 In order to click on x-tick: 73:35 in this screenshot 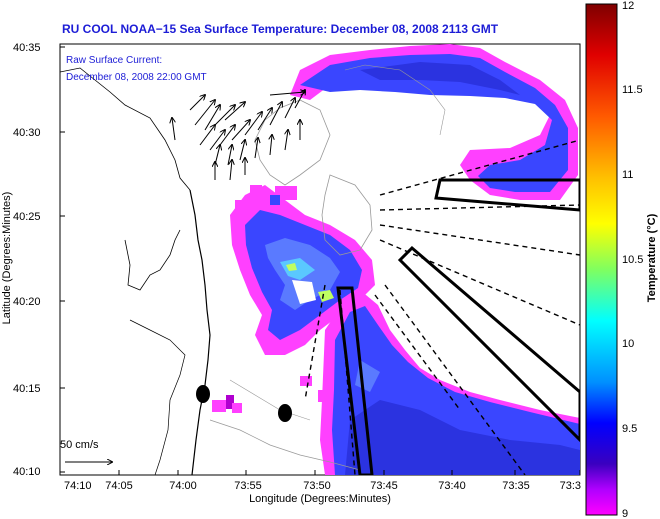, I will do `click(516, 486)`.